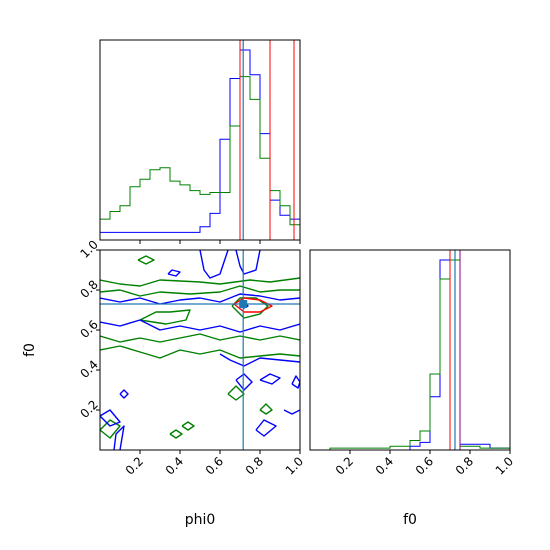  I want to click on contour-ytick-label-2: 0.6, so click(88, 328).